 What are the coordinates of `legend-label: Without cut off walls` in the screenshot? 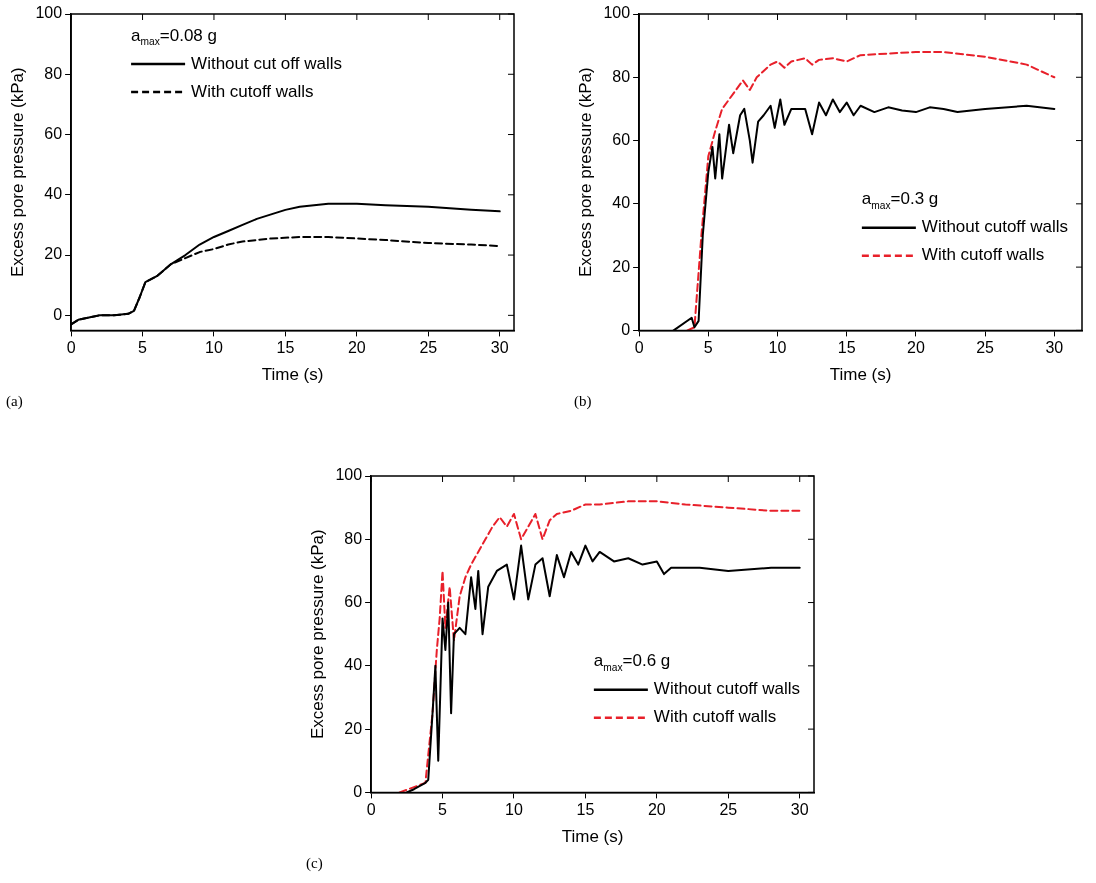 It's located at (266, 63).